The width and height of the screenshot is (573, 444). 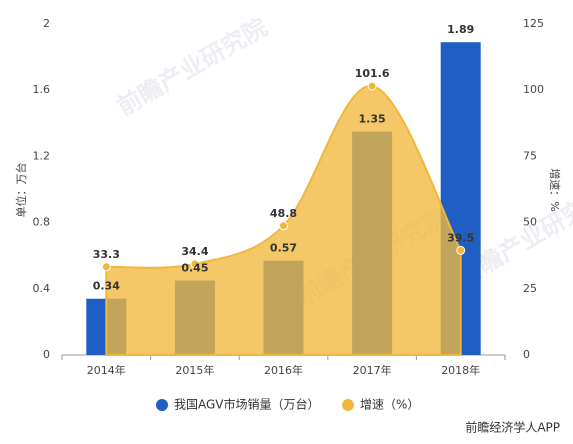 What do you see at coordinates (533, 23) in the screenshot?
I see `y2-tick-label: 125` at bounding box center [533, 23].